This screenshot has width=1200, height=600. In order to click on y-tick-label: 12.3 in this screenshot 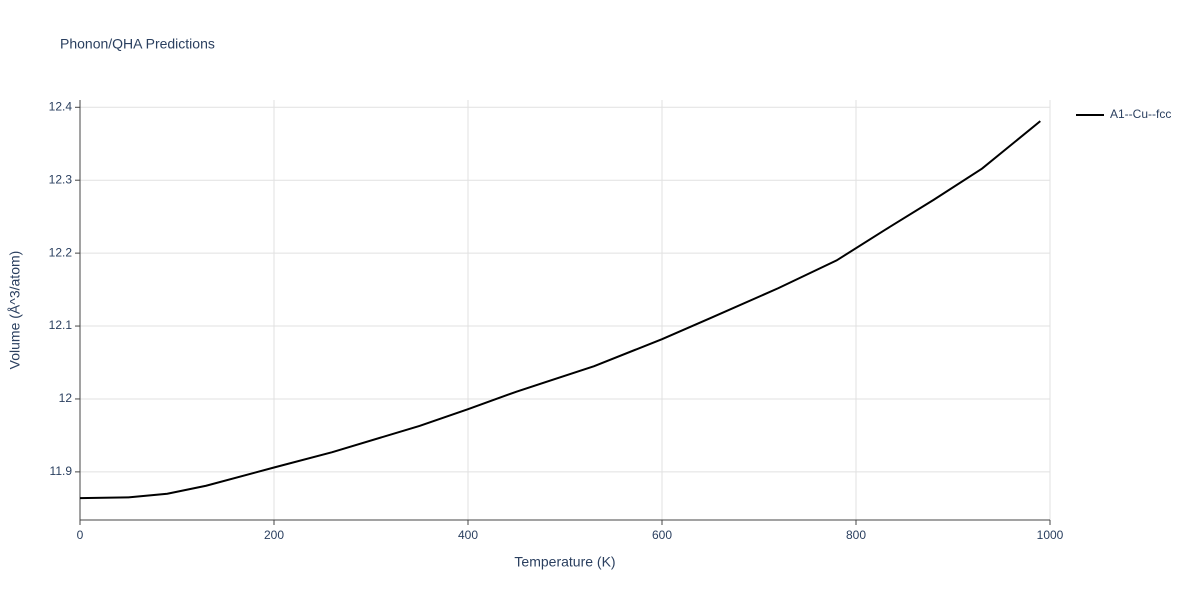, I will do `click(61, 179)`.